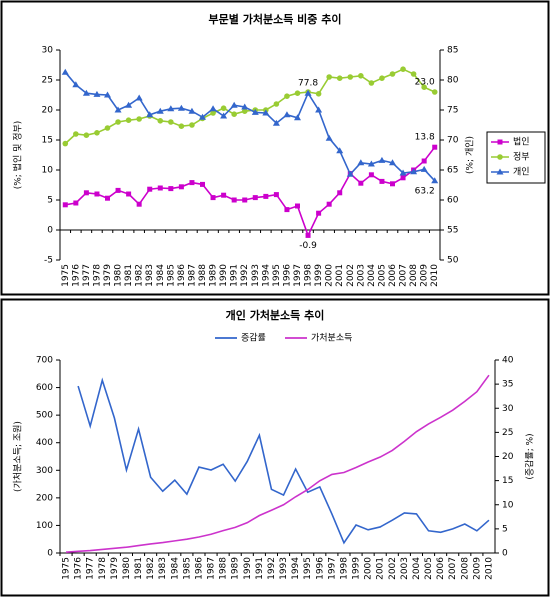  What do you see at coordinates (505, 554) in the screenshot?
I see `y2-tick-label: 0` at bounding box center [505, 554].